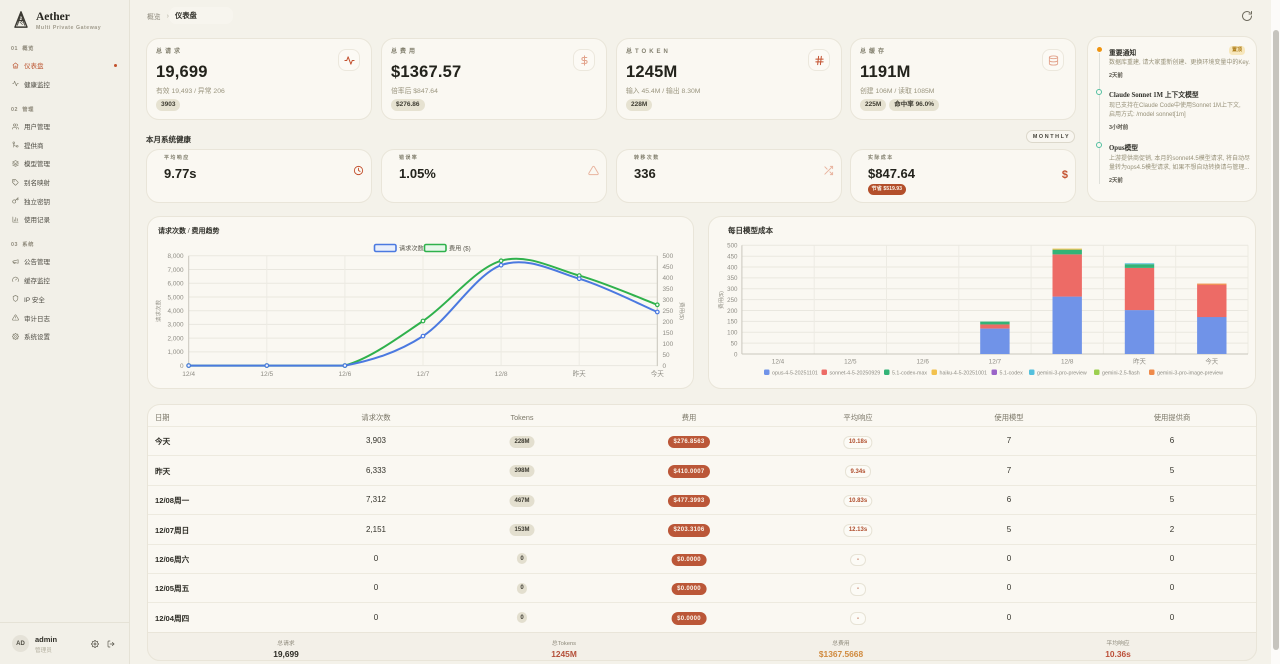 The height and width of the screenshot is (664, 1280). I want to click on svg-text: 6,000, so click(176, 284).